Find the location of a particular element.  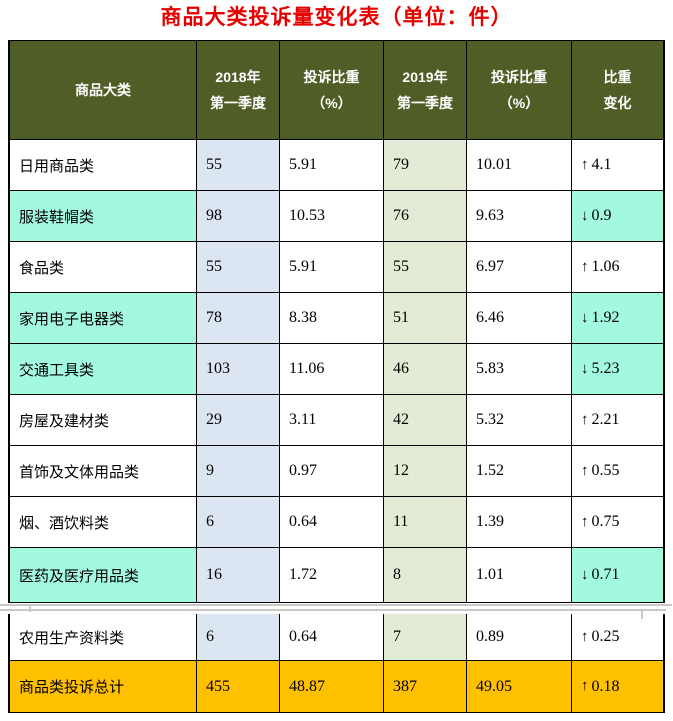

category-cell: 房屋及建材类 is located at coordinates (102, 420).